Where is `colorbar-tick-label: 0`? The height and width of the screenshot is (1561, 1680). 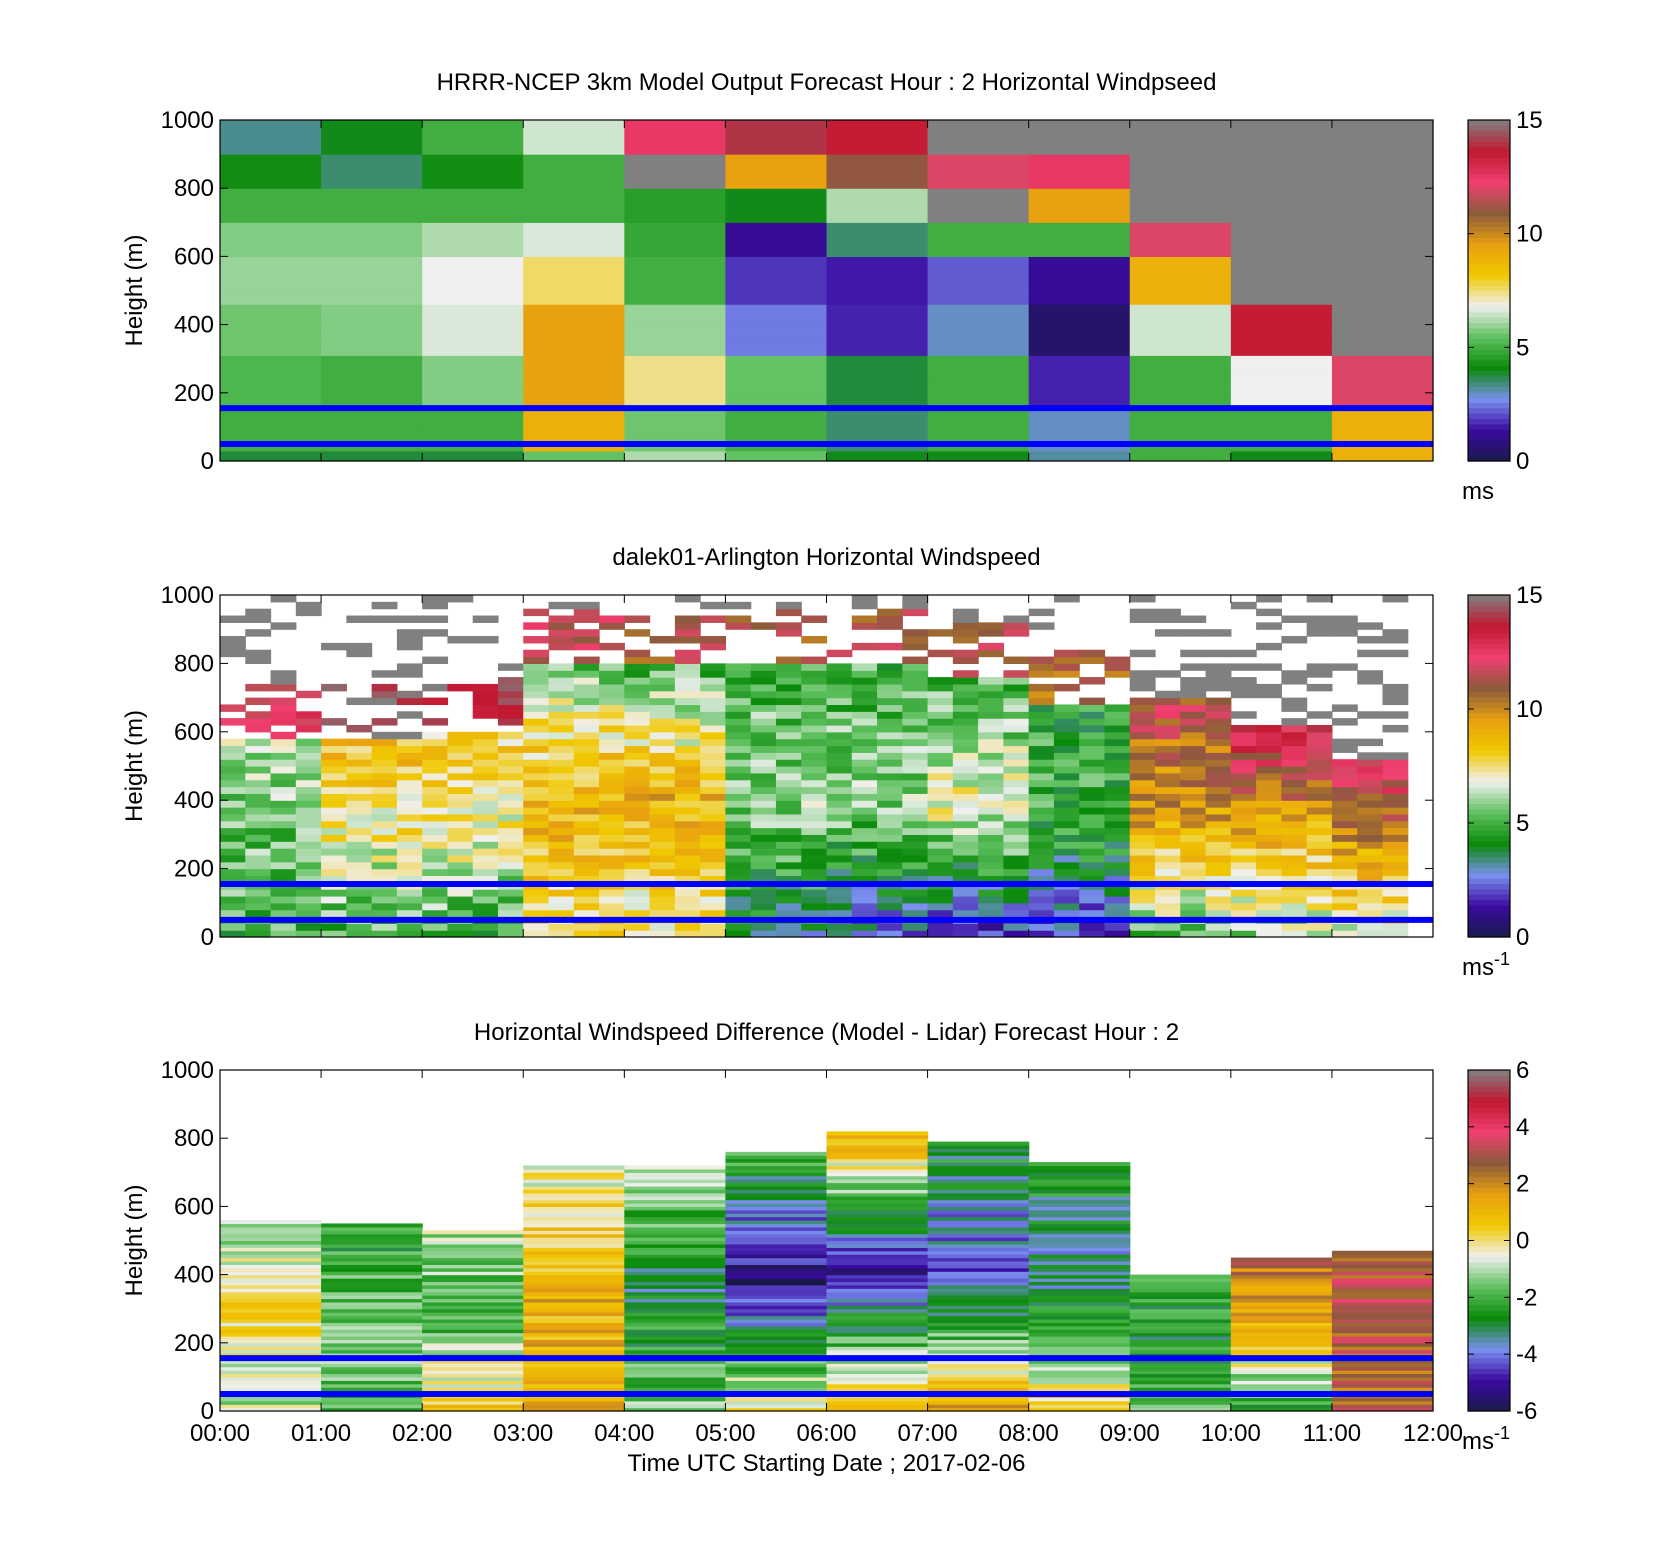
colorbar-tick-label: 0 is located at coordinates (1522, 1241).